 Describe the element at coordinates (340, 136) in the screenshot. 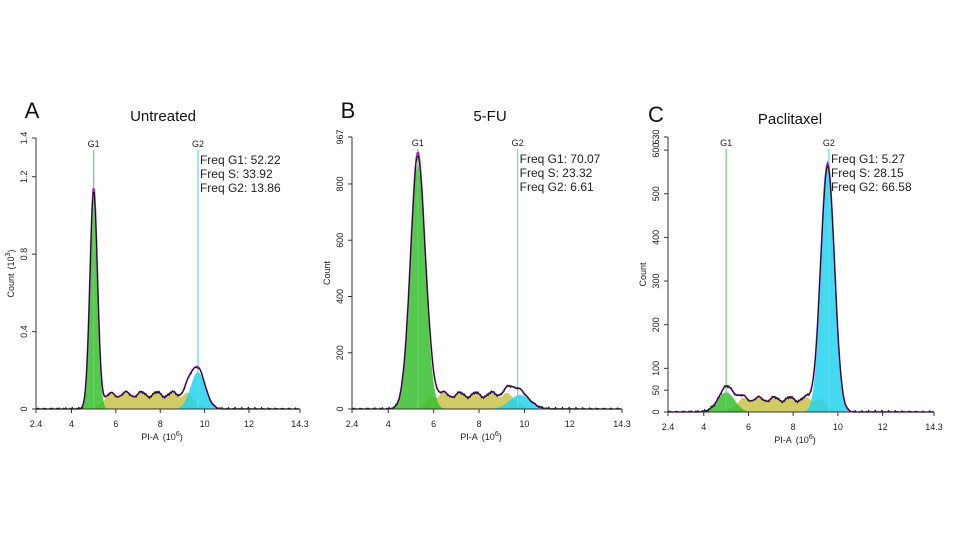

I see `y-tick-label: 967` at that location.